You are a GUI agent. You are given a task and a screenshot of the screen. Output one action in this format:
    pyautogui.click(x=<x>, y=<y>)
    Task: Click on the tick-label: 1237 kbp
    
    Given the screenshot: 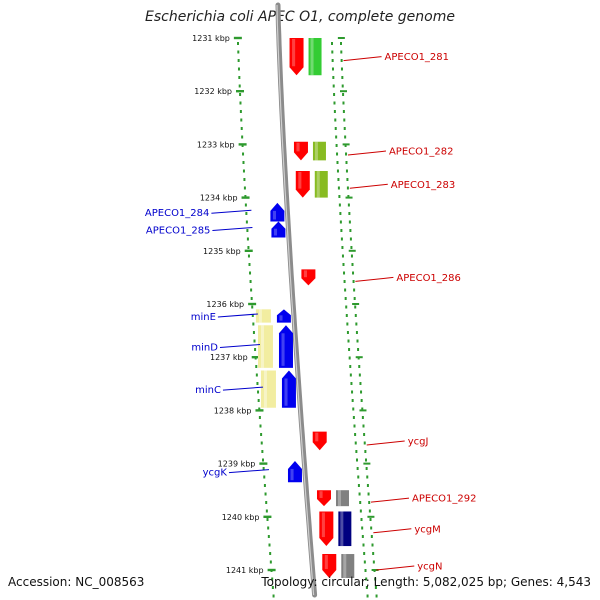 What is the action you would take?
    pyautogui.click(x=229, y=357)
    